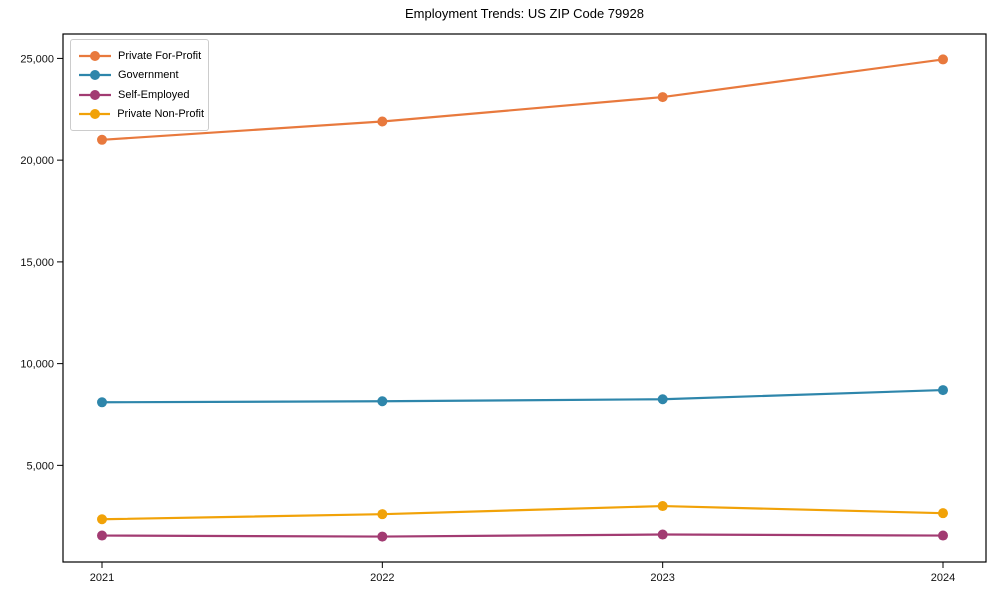 Image resolution: width=1000 pixels, height=600 pixels. Describe the element at coordinates (102, 519) in the screenshot. I see `data-point-private-non-profit-2021` at that location.